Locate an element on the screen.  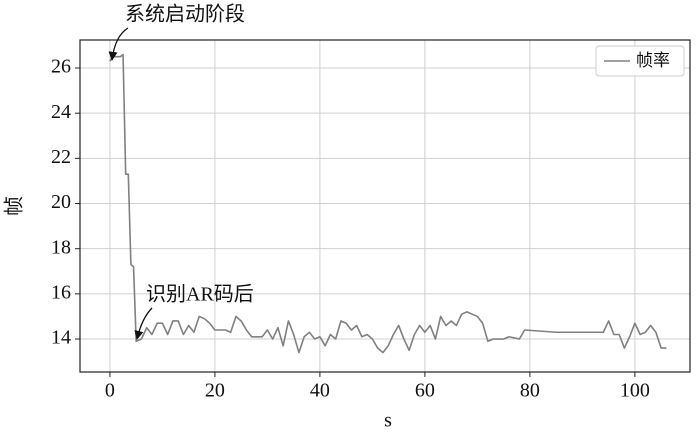
x-tick-label: 0 is located at coordinates (110, 391).